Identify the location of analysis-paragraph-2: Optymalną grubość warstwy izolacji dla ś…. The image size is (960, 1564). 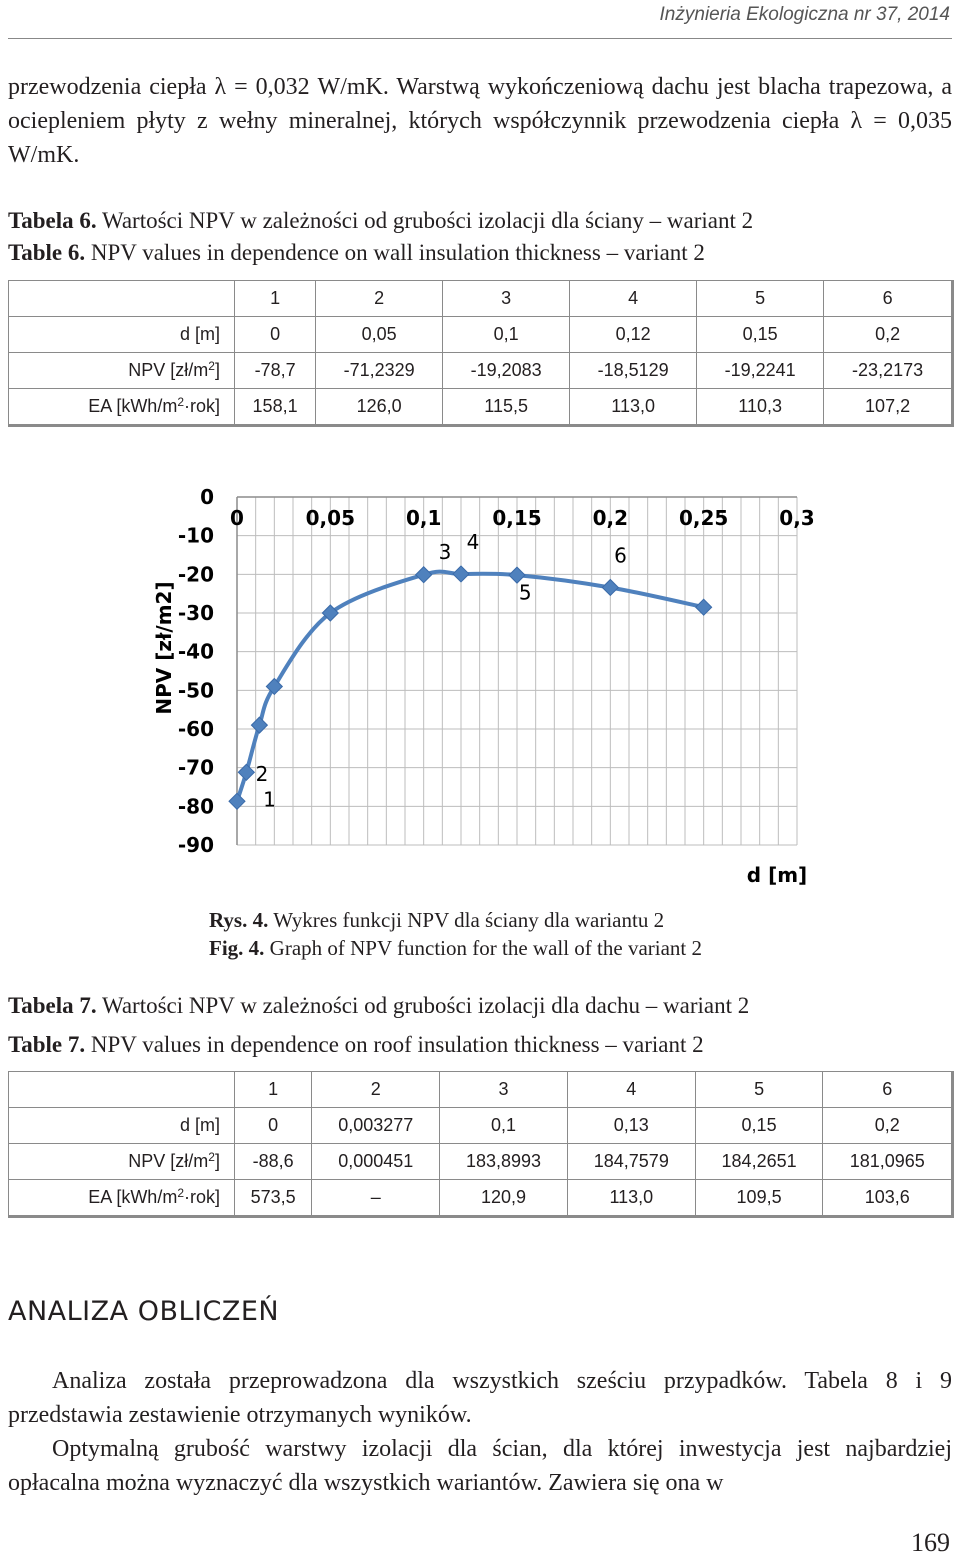
(480, 1466).